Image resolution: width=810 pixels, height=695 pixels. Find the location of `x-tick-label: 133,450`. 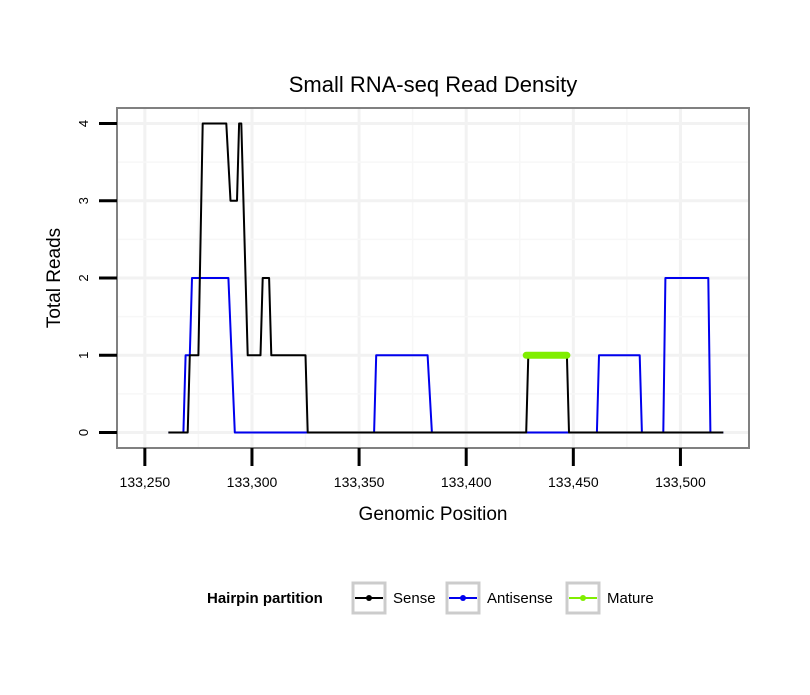

x-tick-label: 133,450 is located at coordinates (573, 482).